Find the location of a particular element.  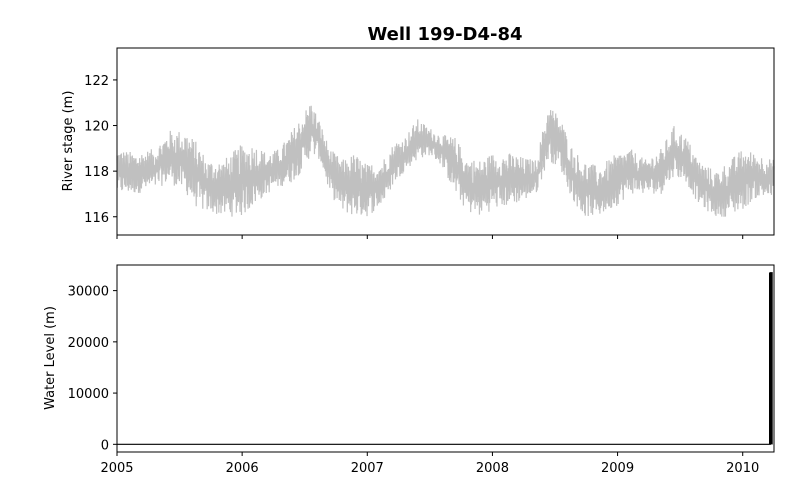

bottom-y-tick-label: 30000 is located at coordinates (88, 292).